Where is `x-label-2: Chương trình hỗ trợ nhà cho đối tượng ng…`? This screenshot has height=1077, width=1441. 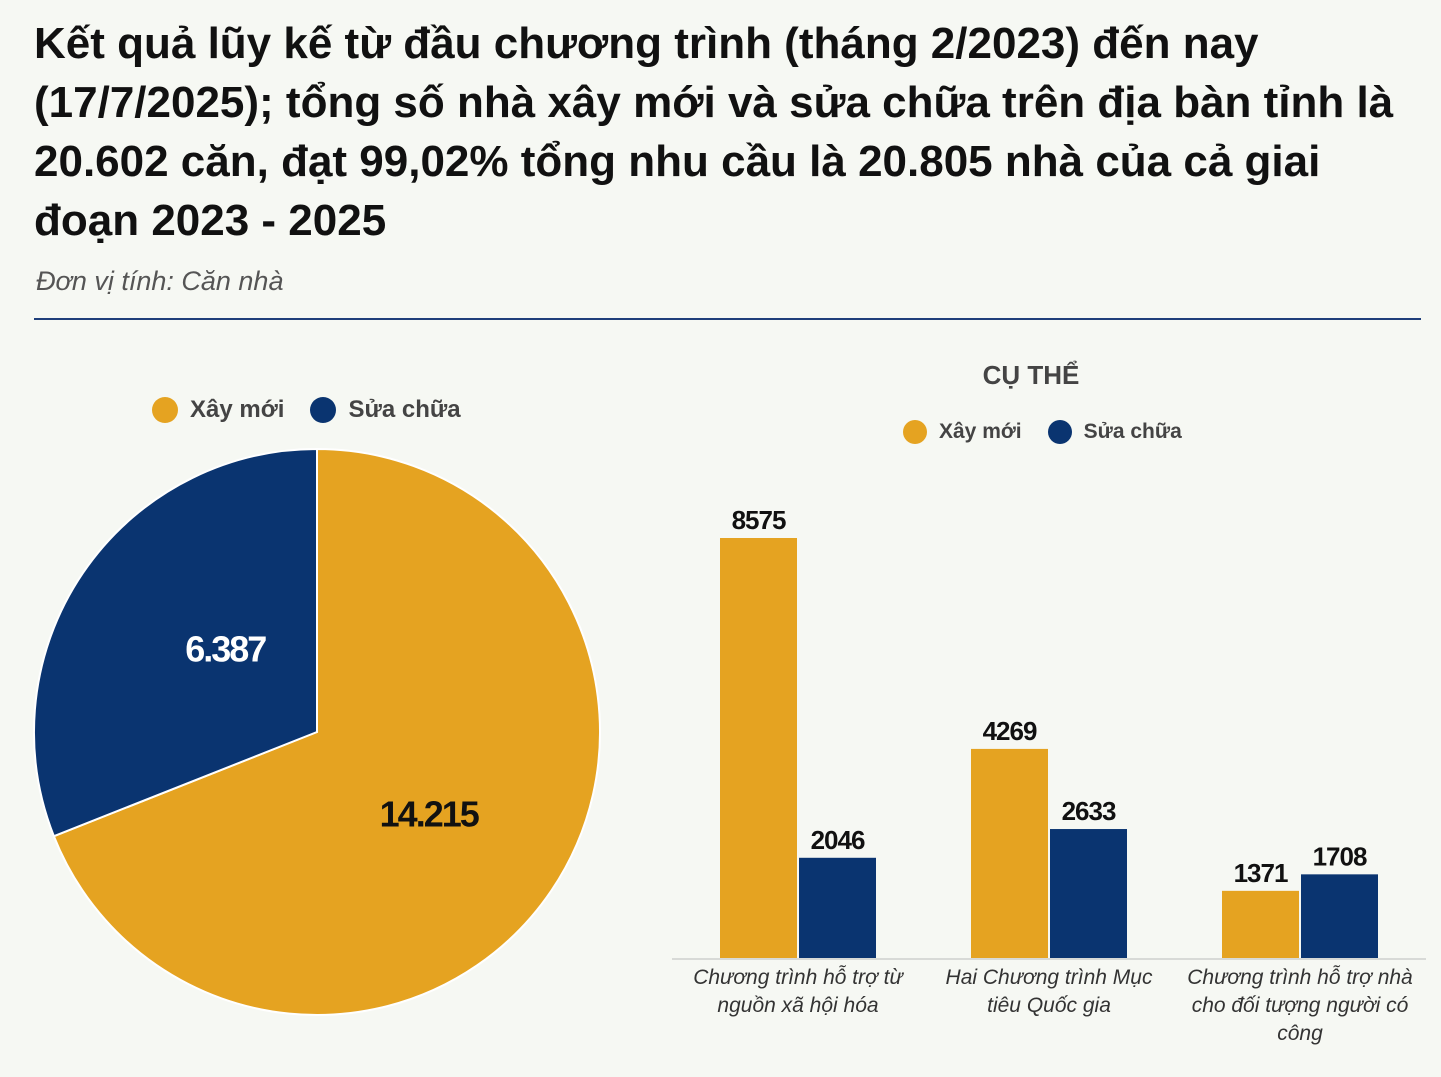
x-label-2: Chương trình hỗ trợ nhà cho đối tượng ng… is located at coordinates (1300, 1005).